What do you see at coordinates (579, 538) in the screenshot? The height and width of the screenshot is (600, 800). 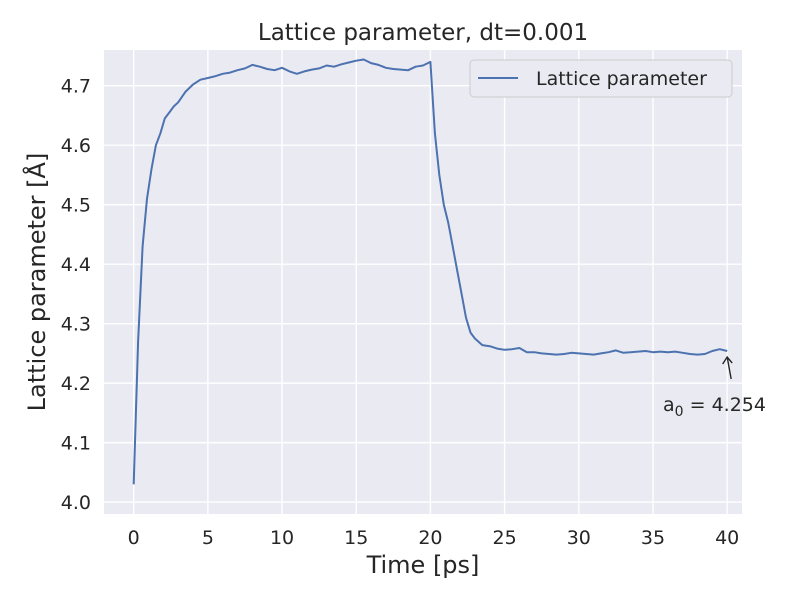 I see `x-tick-label: 30` at bounding box center [579, 538].